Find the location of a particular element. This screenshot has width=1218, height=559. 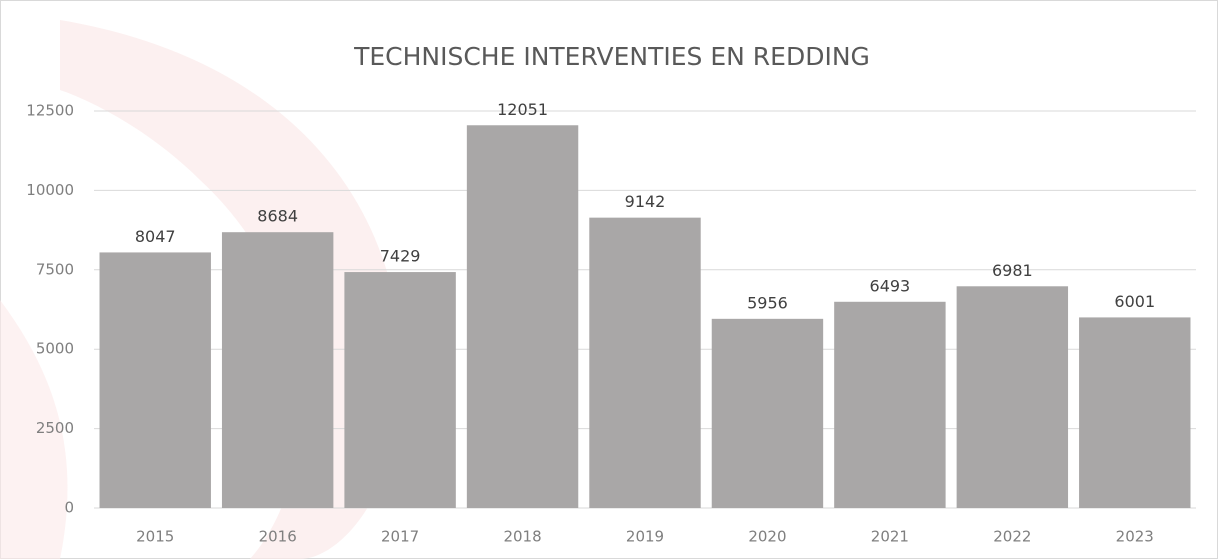

y-tick-label: 2500 is located at coordinates (55, 428).